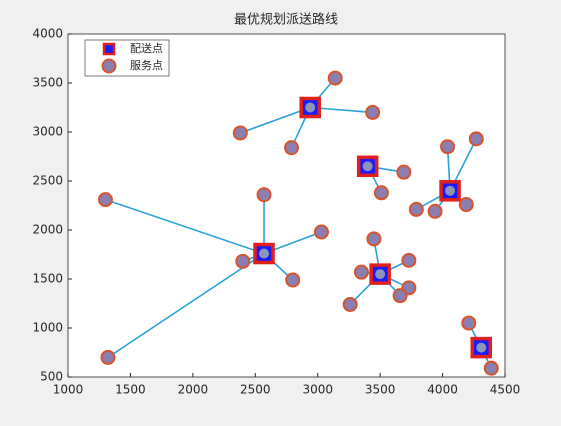  I want to click on x-tick-label: 2500, so click(255, 390).